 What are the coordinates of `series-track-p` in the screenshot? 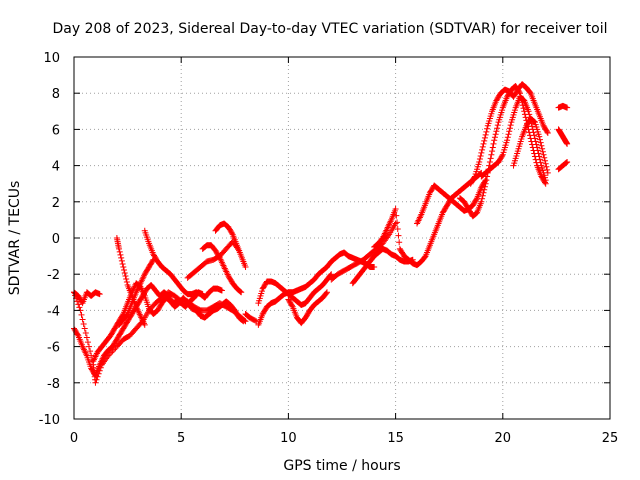 It's located at (382, 266).